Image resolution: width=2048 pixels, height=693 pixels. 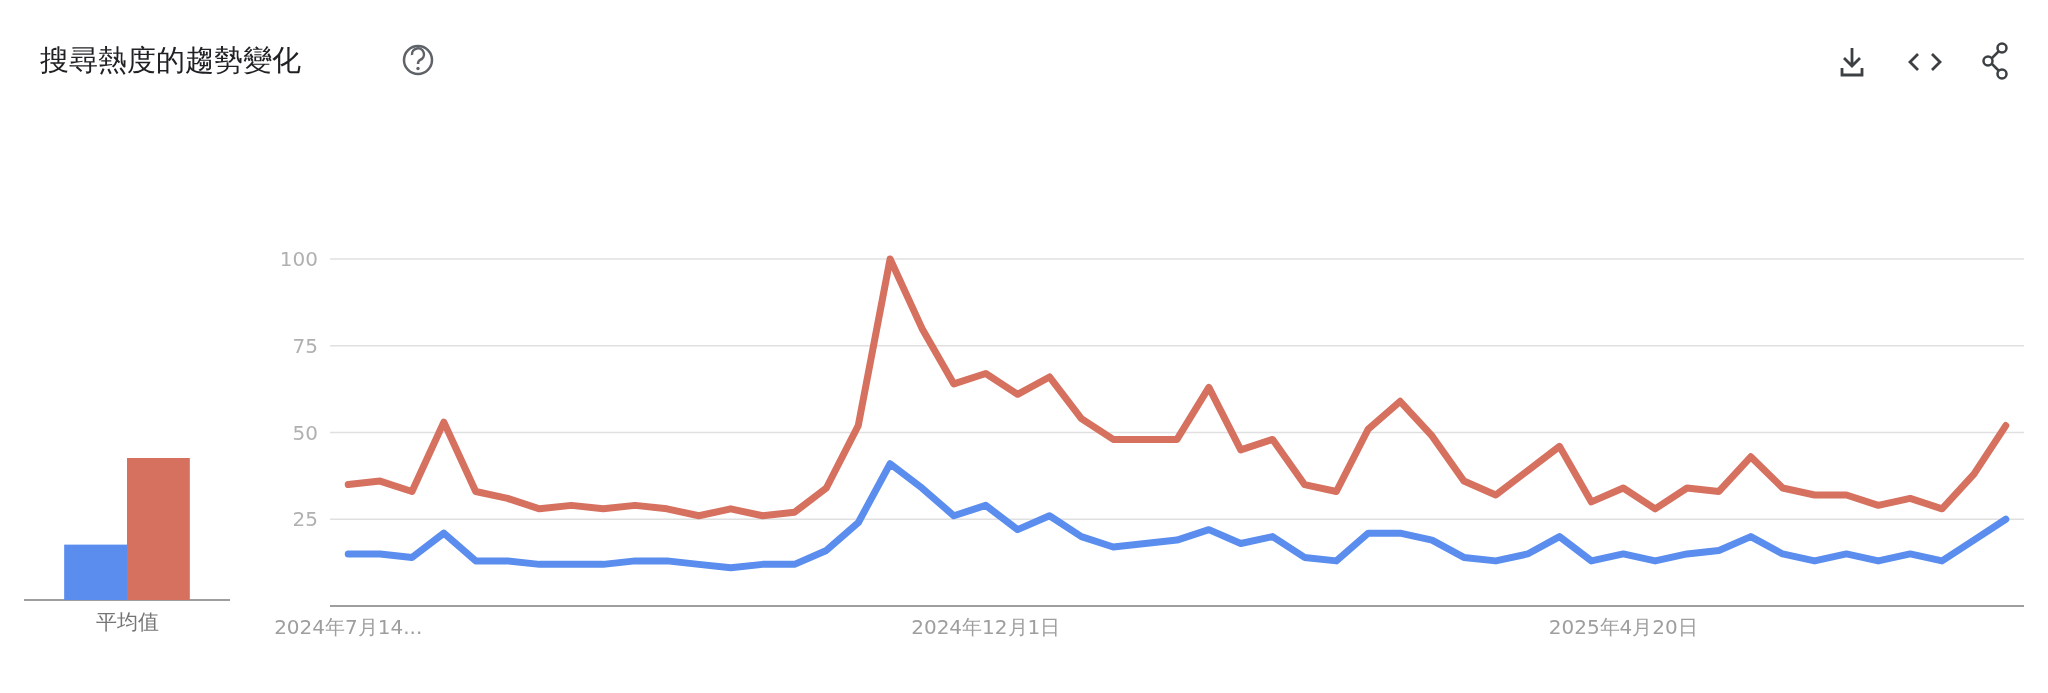 I want to click on y-tick-label: 100, so click(x=298, y=259).